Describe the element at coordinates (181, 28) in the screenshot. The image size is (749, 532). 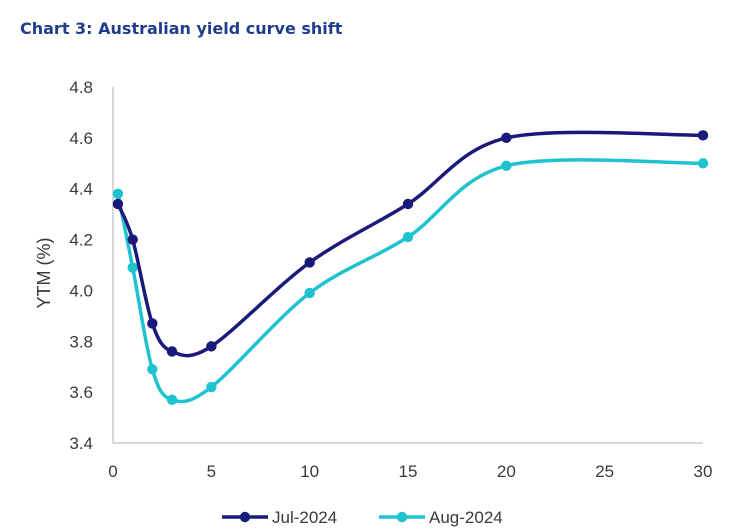
I see `chart-title: Chart 3: Australian yield curve shift` at that location.